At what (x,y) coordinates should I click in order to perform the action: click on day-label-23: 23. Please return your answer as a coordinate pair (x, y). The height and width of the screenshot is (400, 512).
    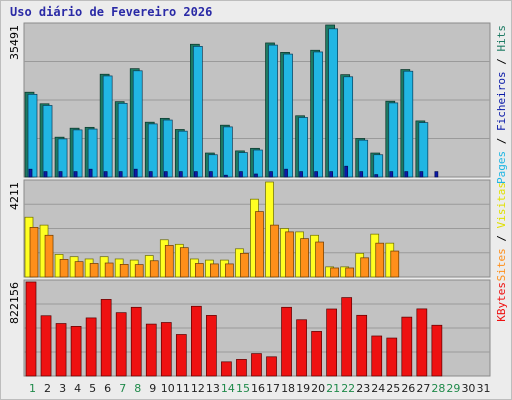
    Looking at the image, I should click on (363, 388).